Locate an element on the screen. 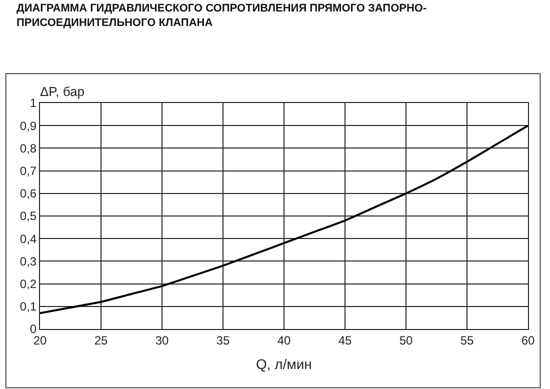 Image resolution: width=550 pixels, height=389 pixels. y-tick-label: 0,9 is located at coordinates (28, 125).